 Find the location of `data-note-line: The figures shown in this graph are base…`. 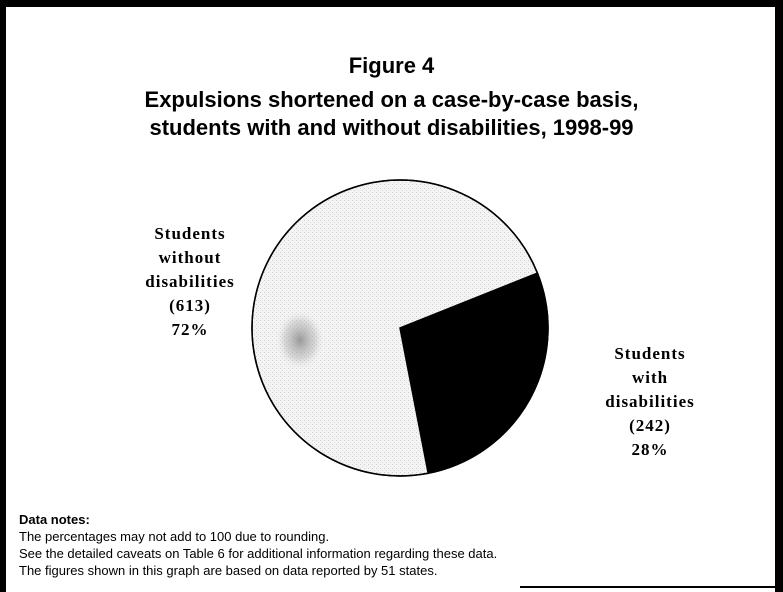

data-note-line: The figures shown in this graph are base… is located at coordinates (228, 570).